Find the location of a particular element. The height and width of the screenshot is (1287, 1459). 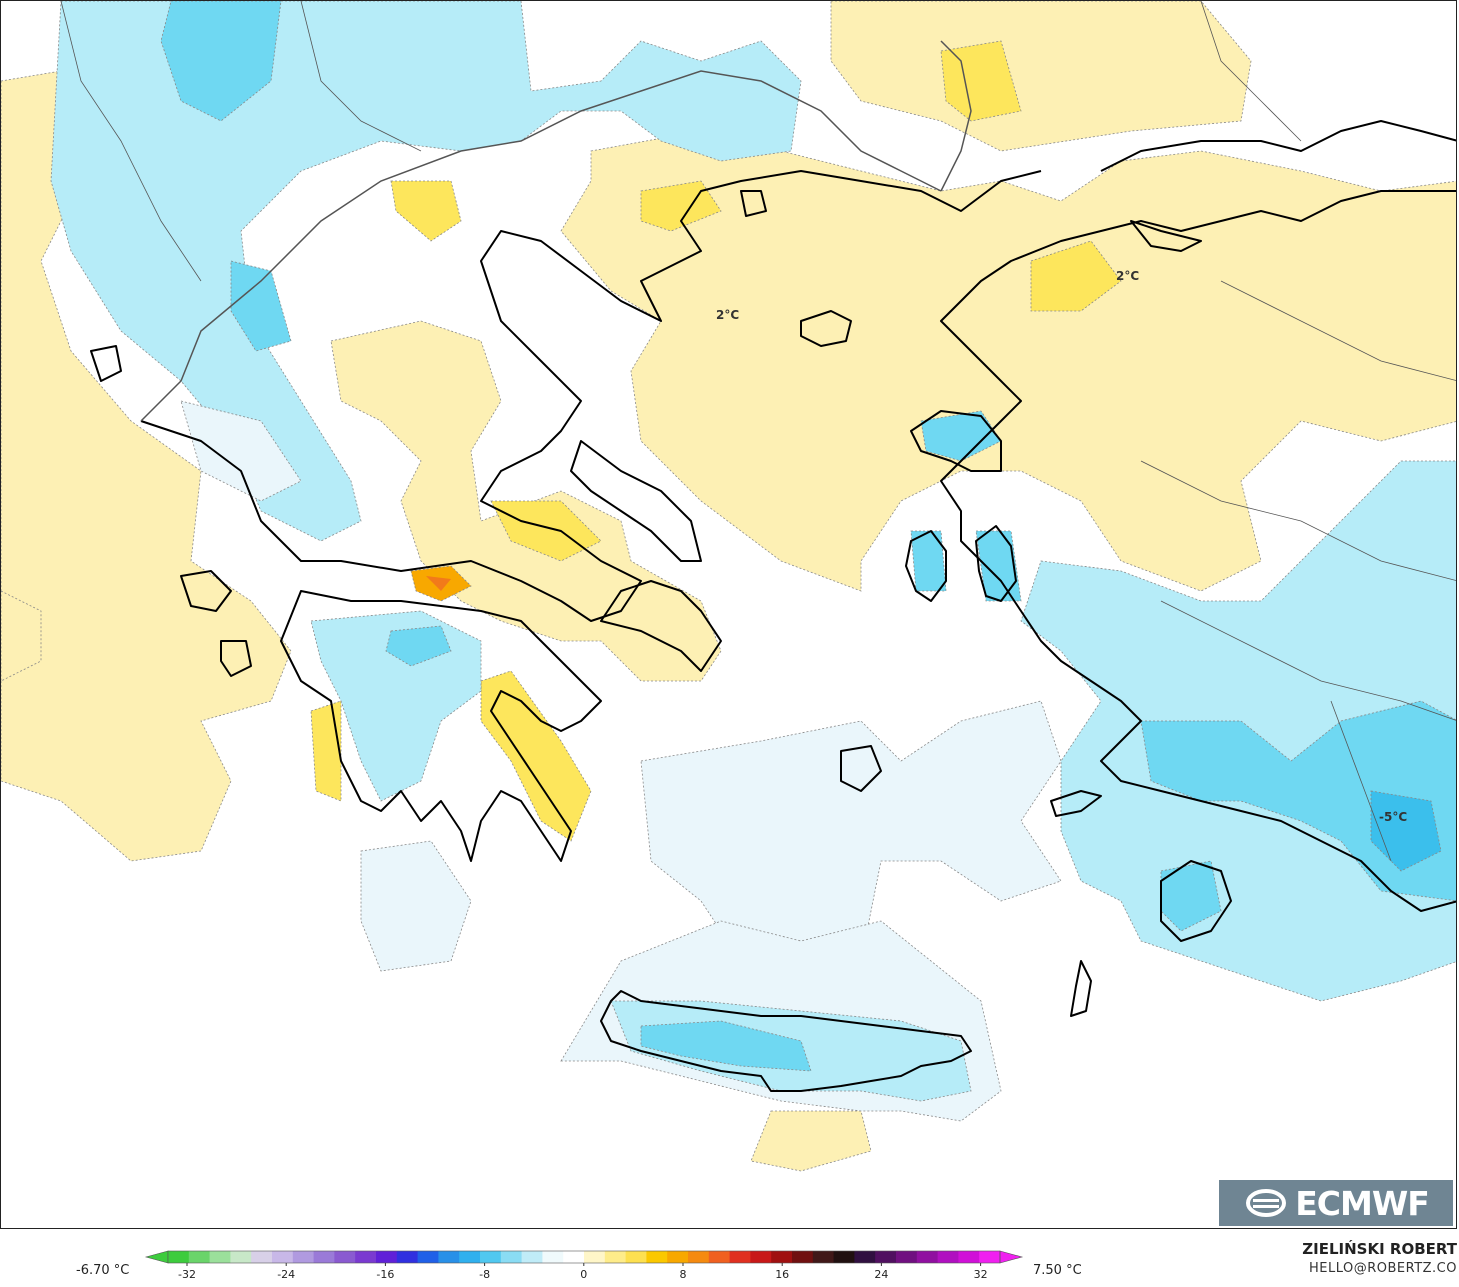

colorbar-max-label: 7.50 °C is located at coordinates (1057, 1270).